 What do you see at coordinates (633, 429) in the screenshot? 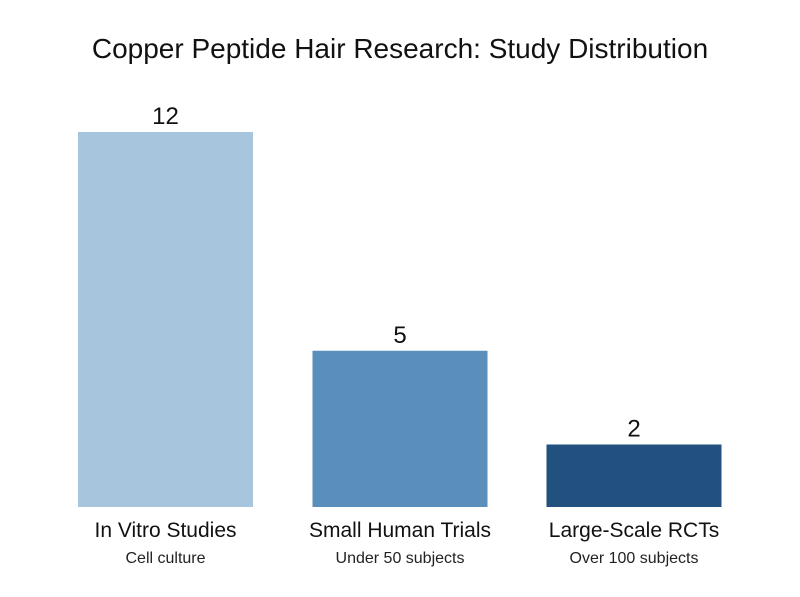
I see `value-label-large-scale-rcts: 2` at bounding box center [633, 429].